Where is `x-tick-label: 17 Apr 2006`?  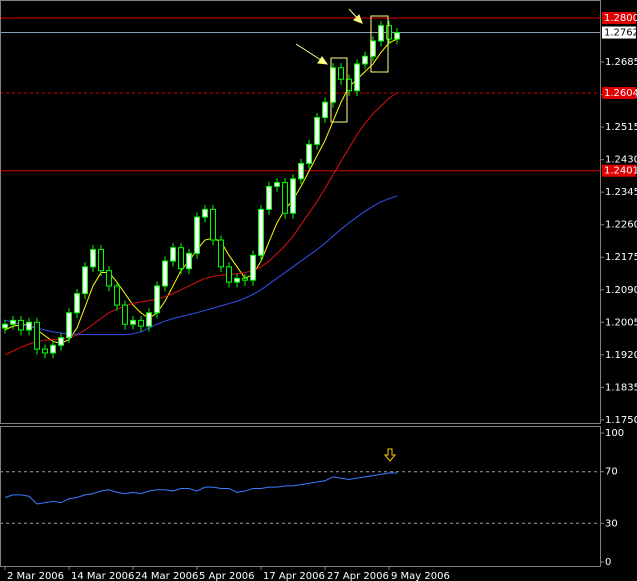
x-tick-label: 17 Apr 2006 is located at coordinates (294, 576).